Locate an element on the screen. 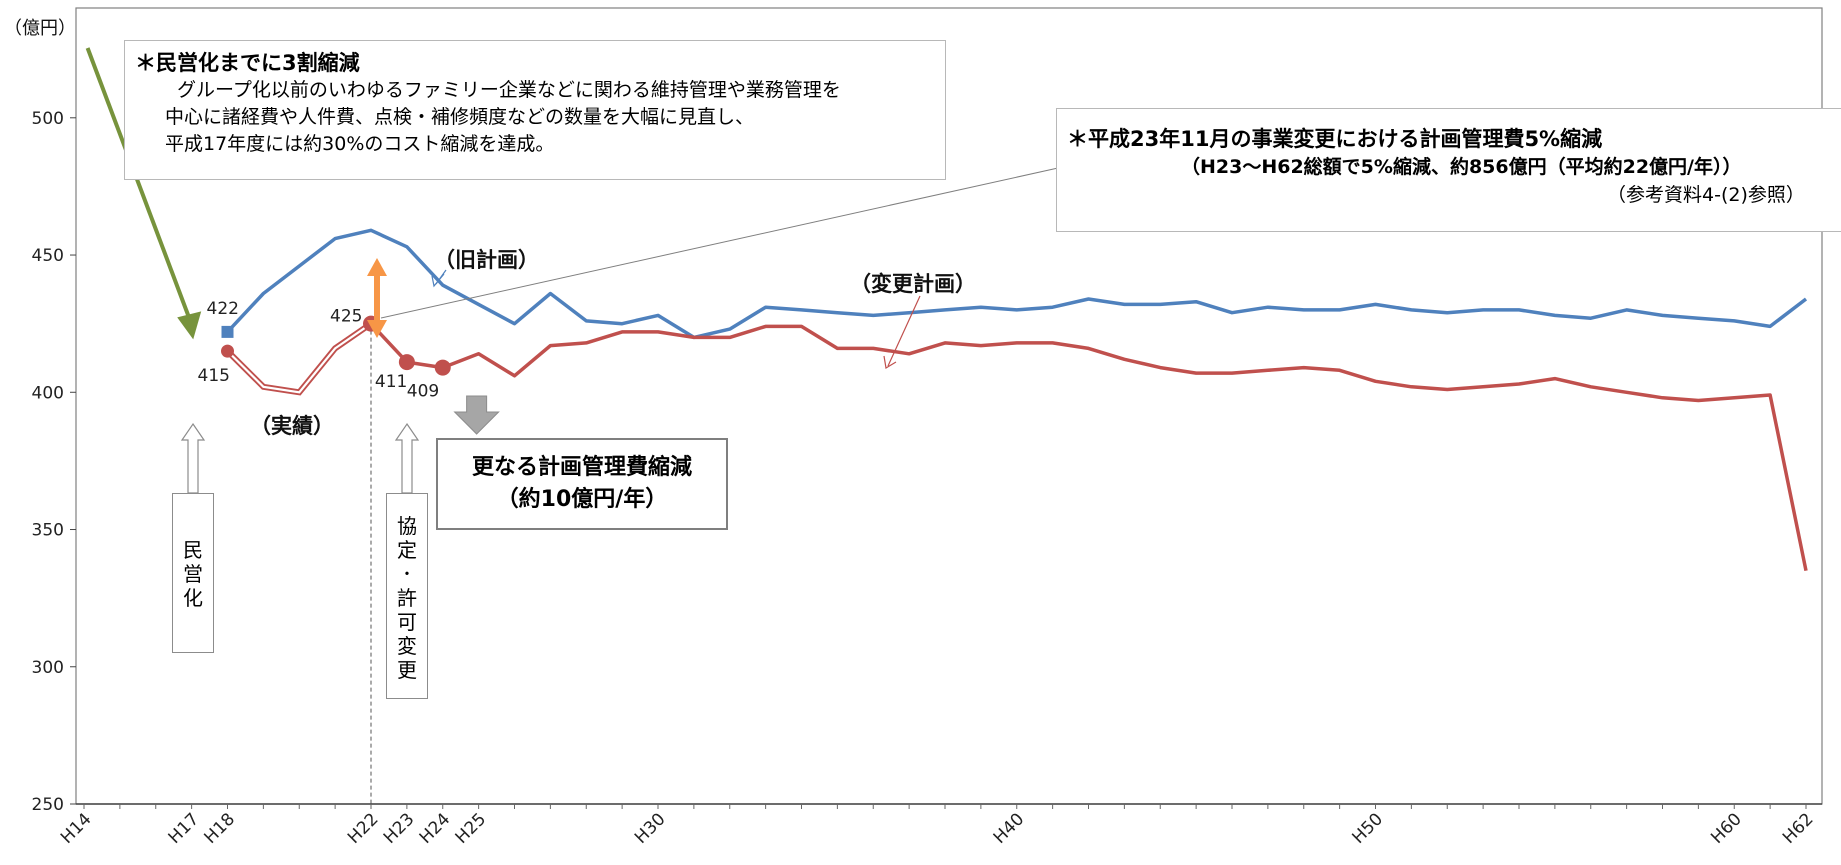  data-label: 409 is located at coordinates (423, 392).